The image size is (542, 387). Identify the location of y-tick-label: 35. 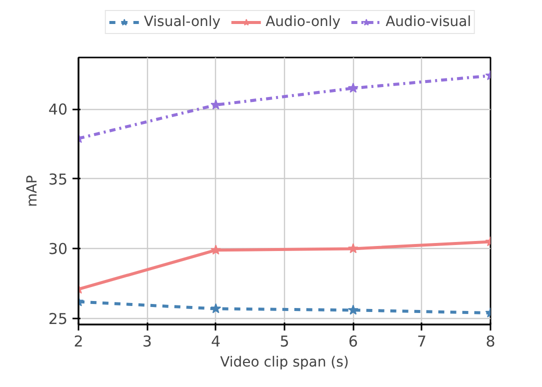
(58, 179).